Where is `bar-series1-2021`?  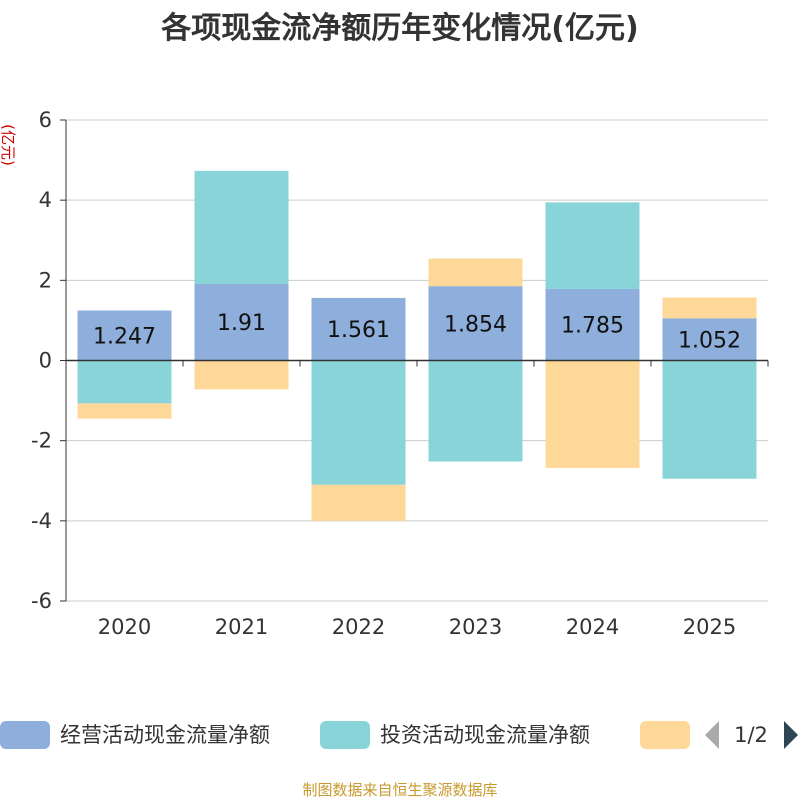
bar-series1-2021 is located at coordinates (241, 322).